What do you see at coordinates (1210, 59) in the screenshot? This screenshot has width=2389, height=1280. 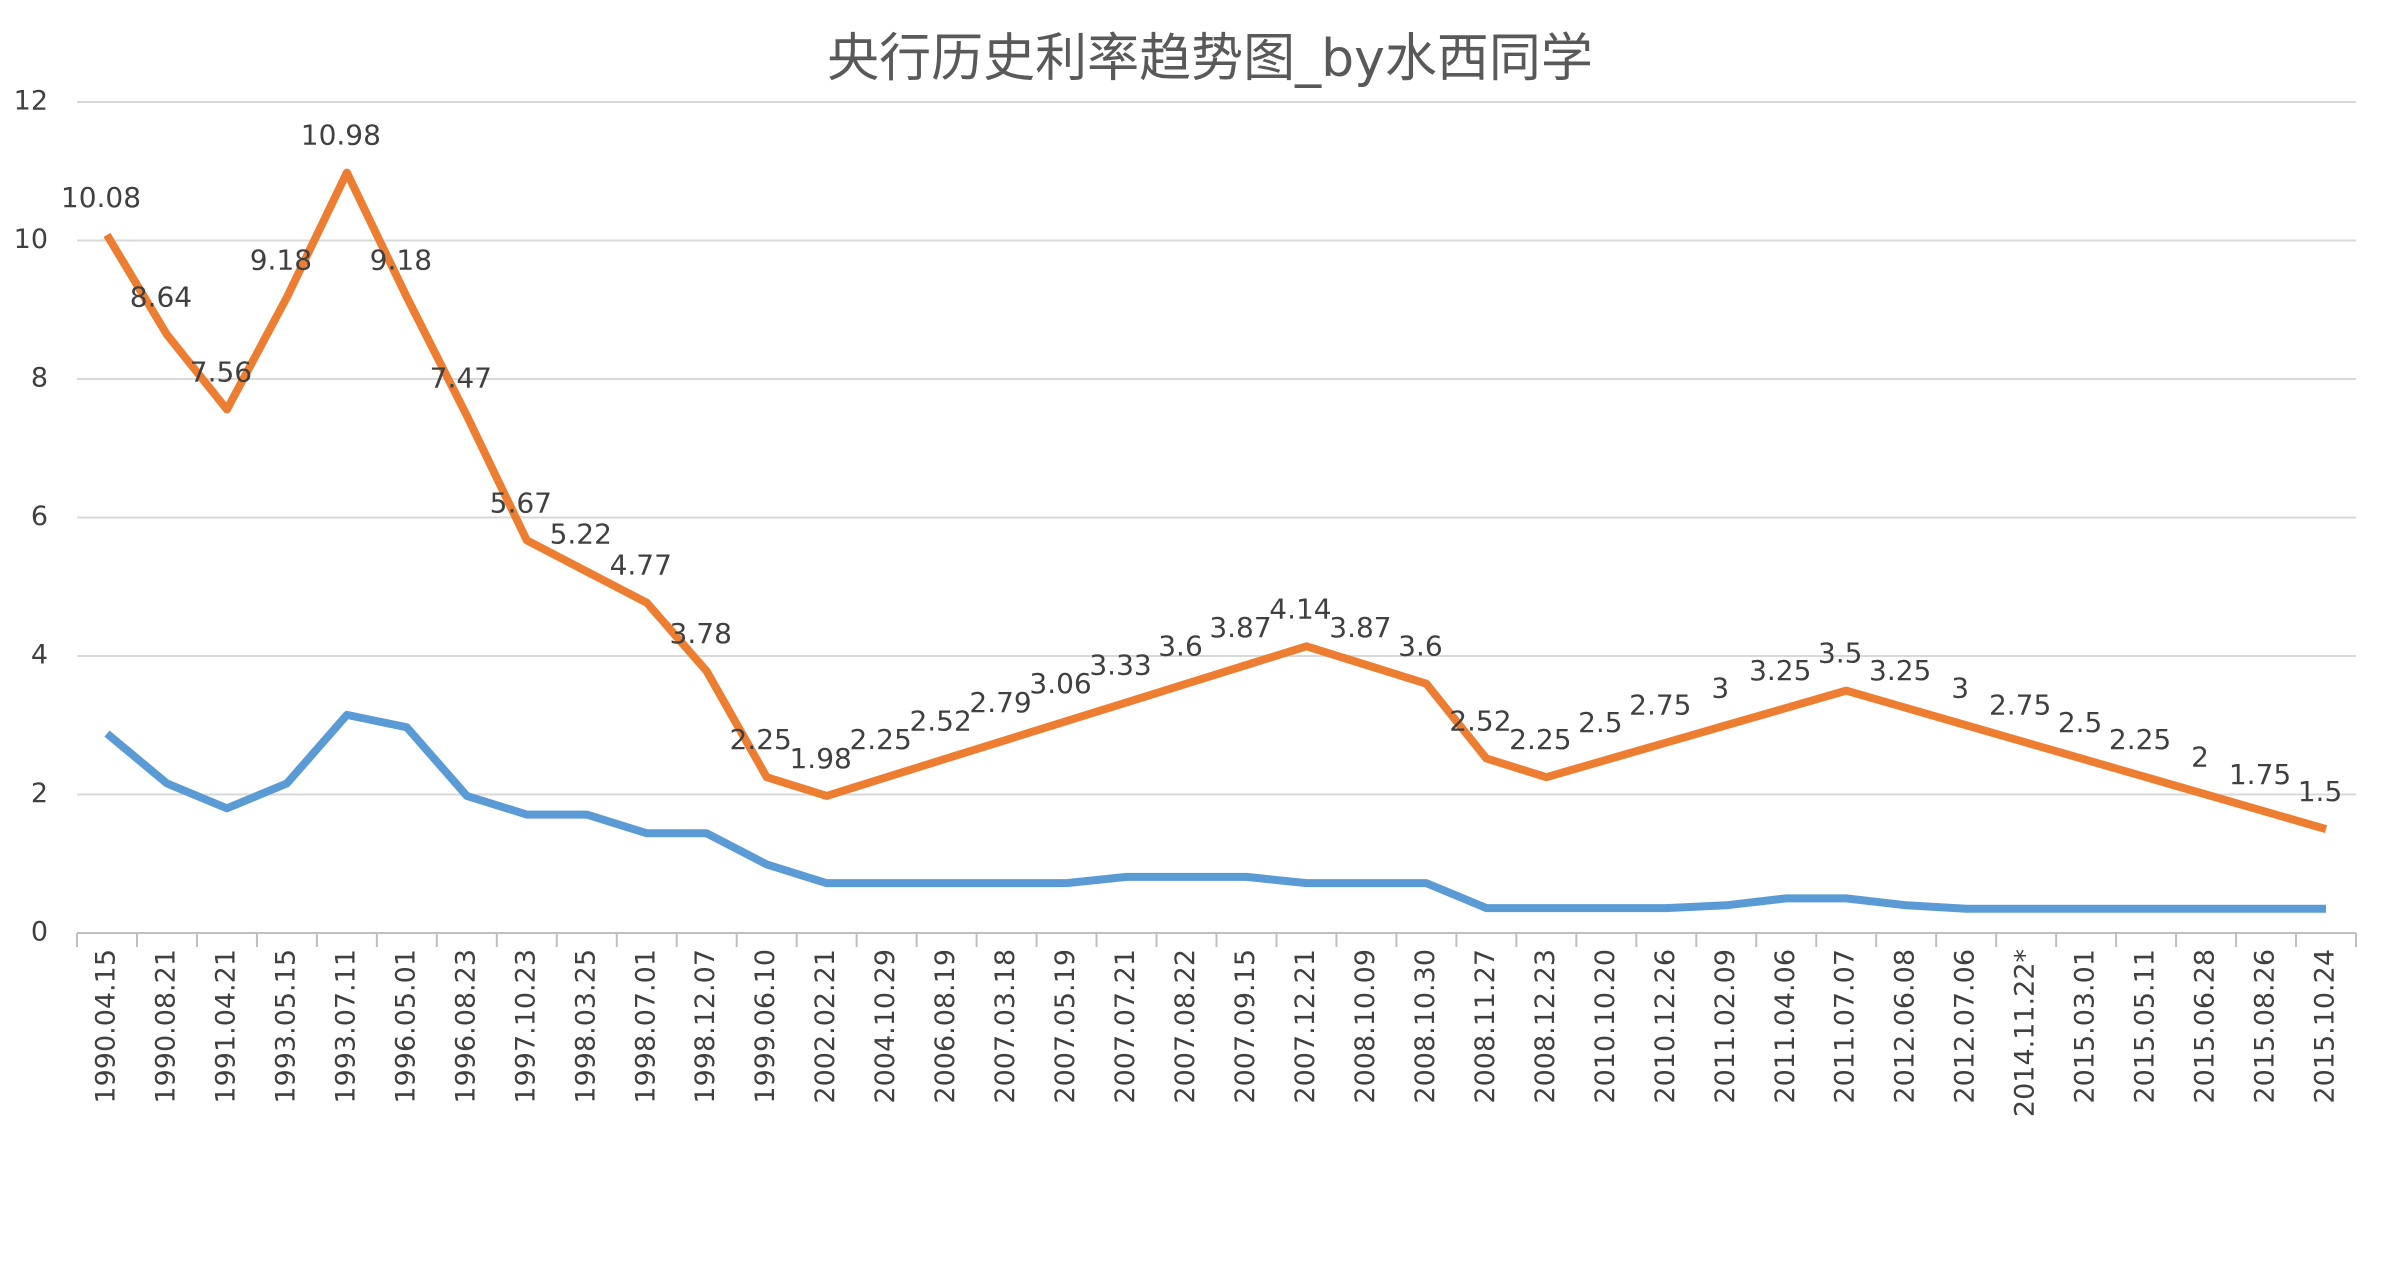 I see `chart-title: 央行历史利率趋势图_by水西同学` at bounding box center [1210, 59].